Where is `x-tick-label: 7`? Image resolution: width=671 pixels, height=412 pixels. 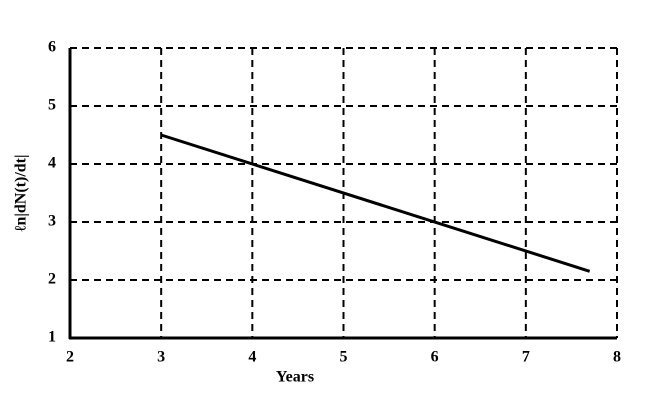
x-tick-label: 7 is located at coordinates (526, 357).